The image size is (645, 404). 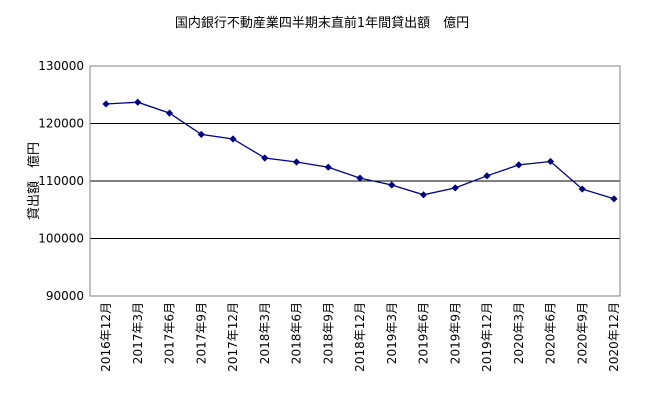 I want to click on x-tick-label: 2018年6月, so click(x=297, y=333).